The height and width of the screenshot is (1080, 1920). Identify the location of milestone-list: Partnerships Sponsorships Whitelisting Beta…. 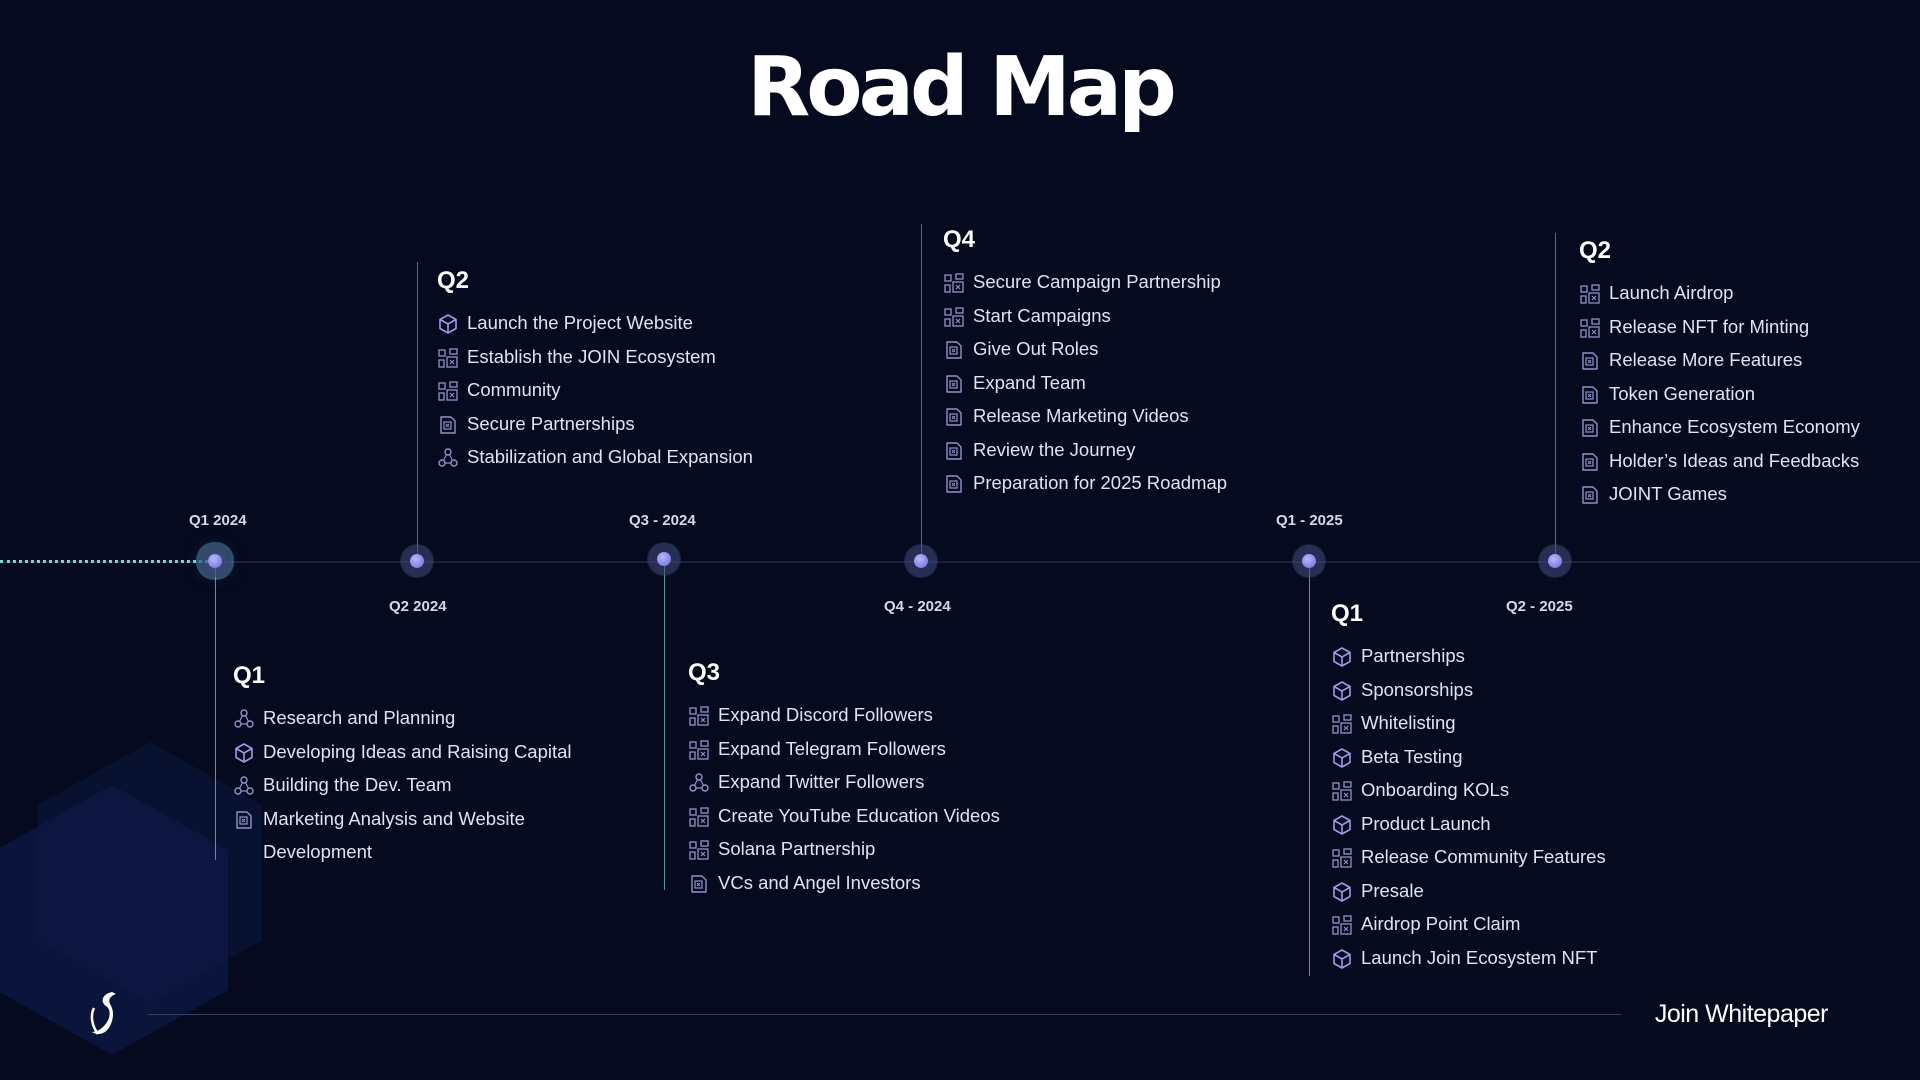
(1521, 806).